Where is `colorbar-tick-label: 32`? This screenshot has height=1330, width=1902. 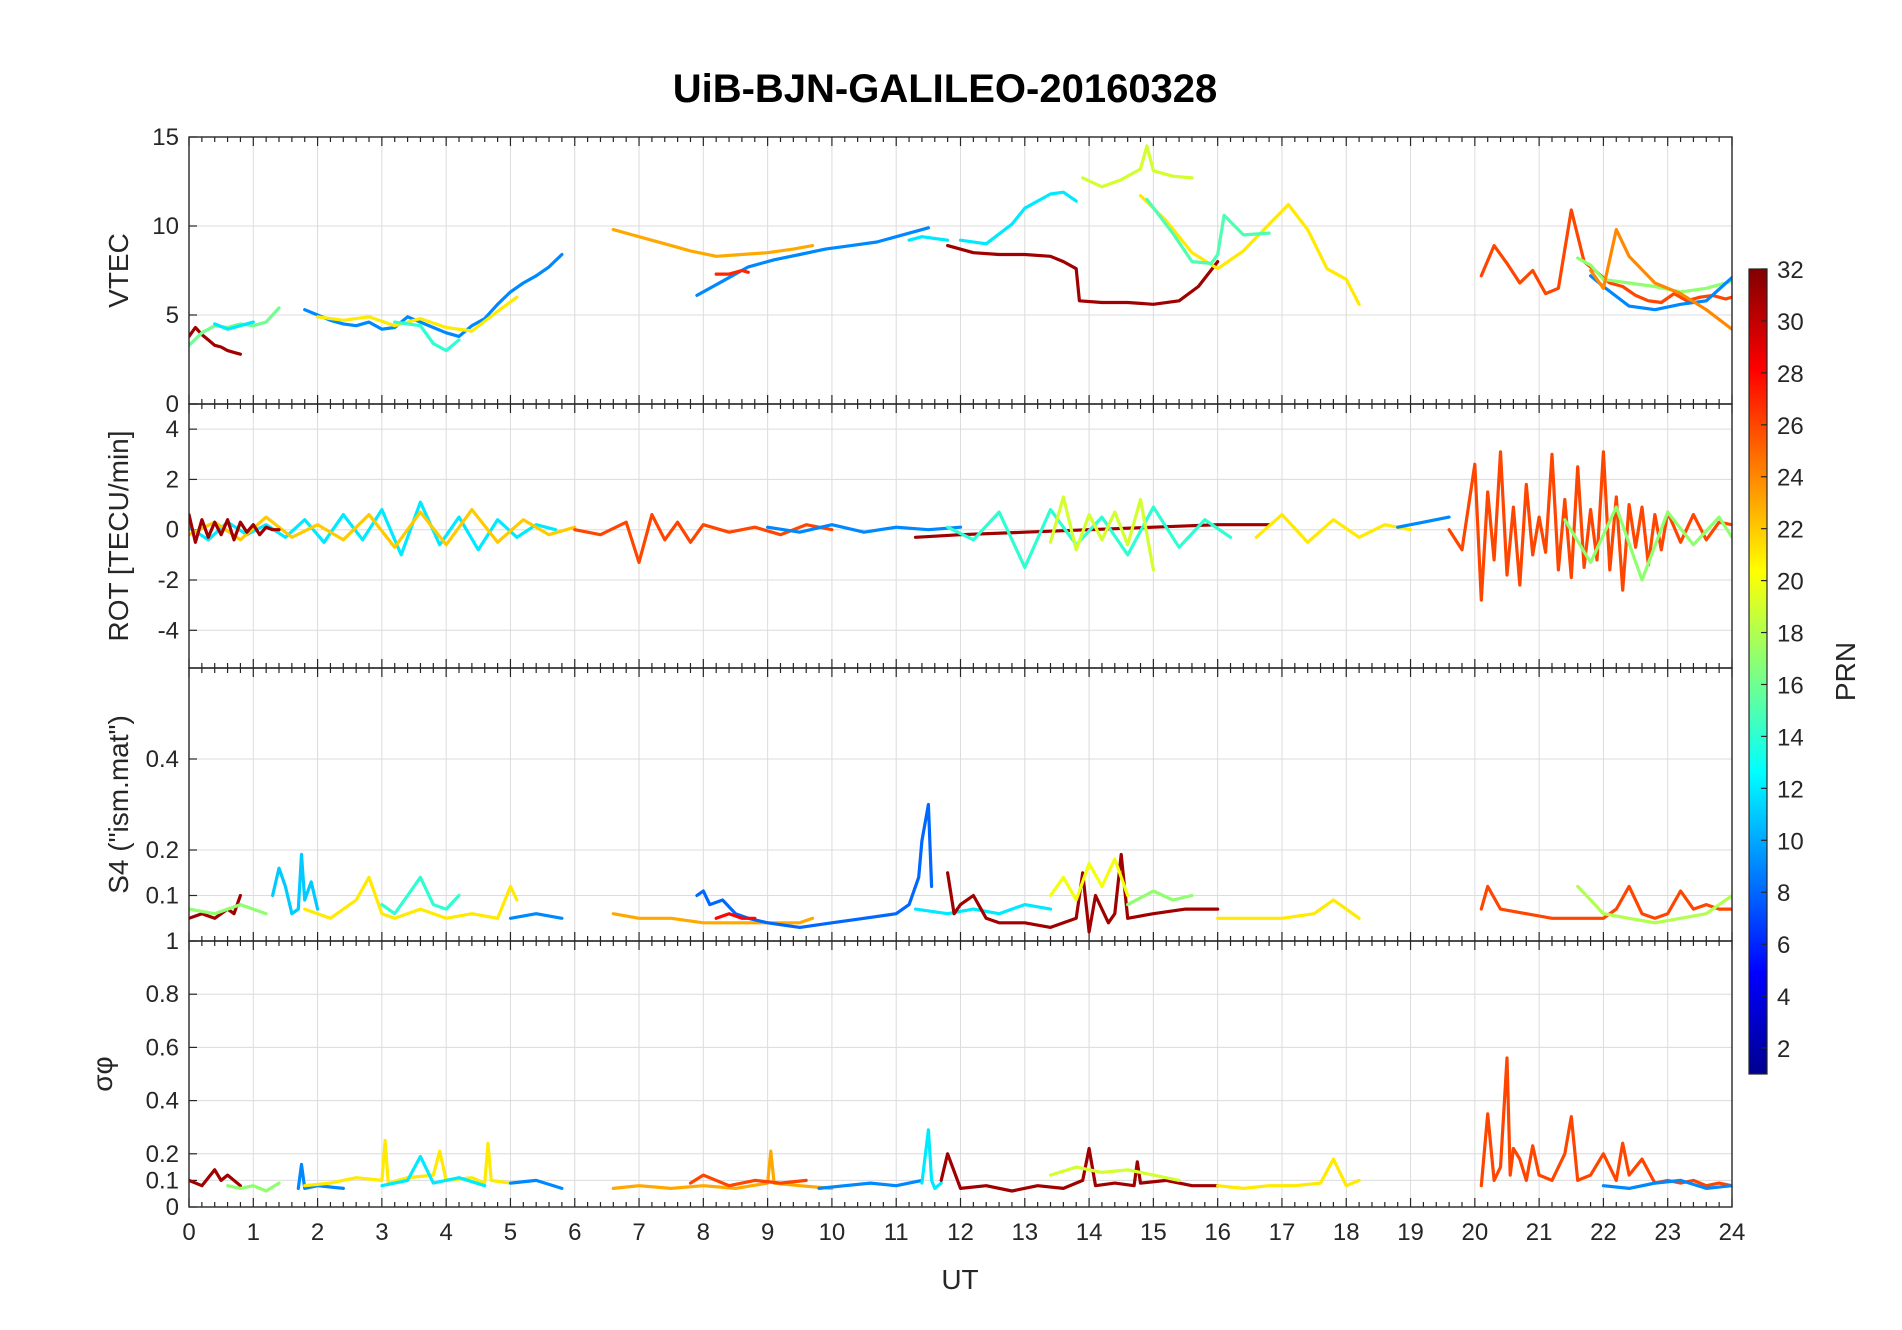 colorbar-tick-label: 32 is located at coordinates (1790, 270).